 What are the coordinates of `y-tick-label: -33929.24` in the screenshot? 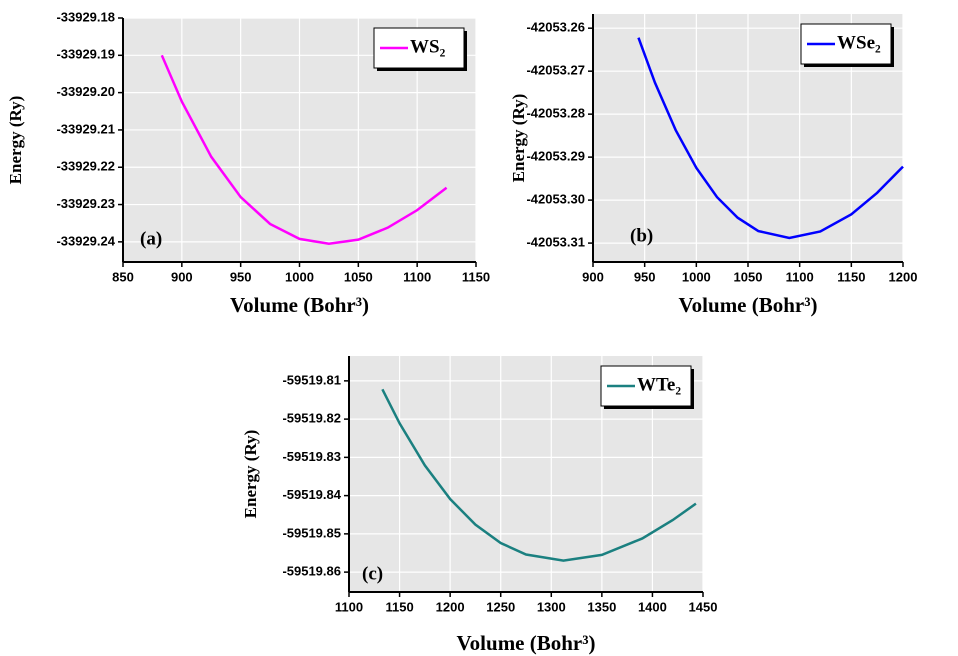 It's located at (85, 240).